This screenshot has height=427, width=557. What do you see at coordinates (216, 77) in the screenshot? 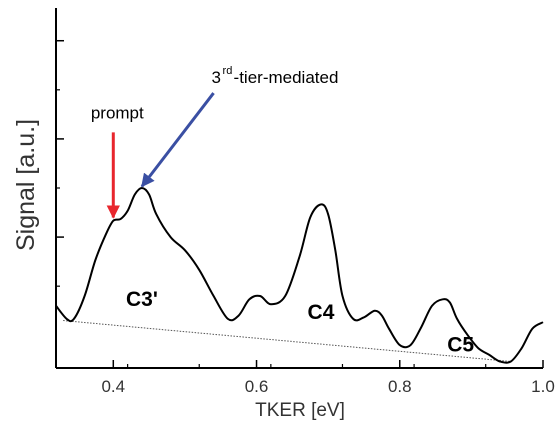
I see `third-tier-label-number: 3` at bounding box center [216, 77].